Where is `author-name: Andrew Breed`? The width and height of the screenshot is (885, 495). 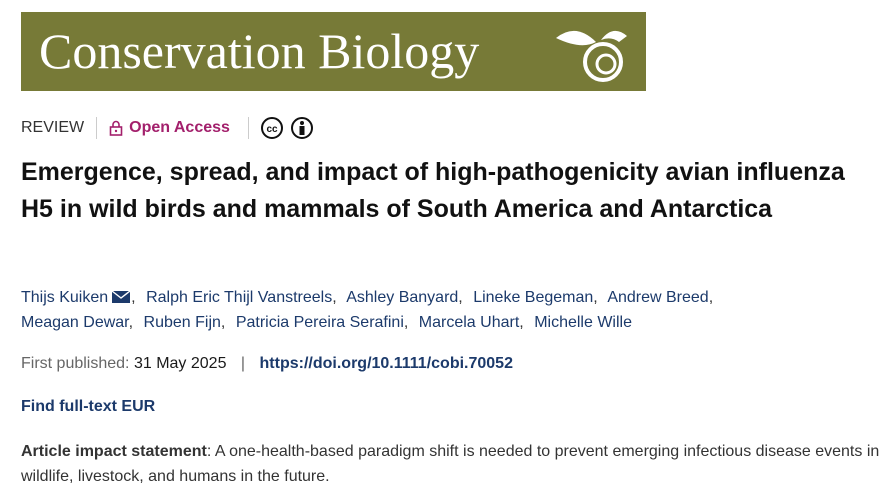
author-name: Andrew Breed is located at coordinates (658, 297).